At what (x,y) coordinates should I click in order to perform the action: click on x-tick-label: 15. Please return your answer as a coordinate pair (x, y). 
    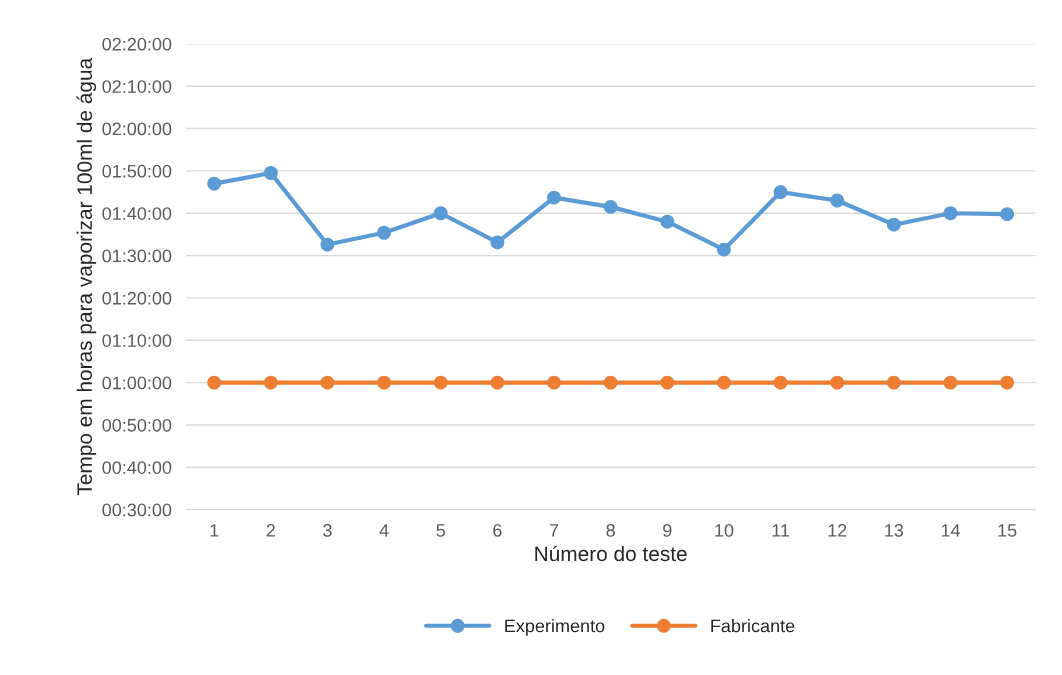
    Looking at the image, I should click on (1007, 530).